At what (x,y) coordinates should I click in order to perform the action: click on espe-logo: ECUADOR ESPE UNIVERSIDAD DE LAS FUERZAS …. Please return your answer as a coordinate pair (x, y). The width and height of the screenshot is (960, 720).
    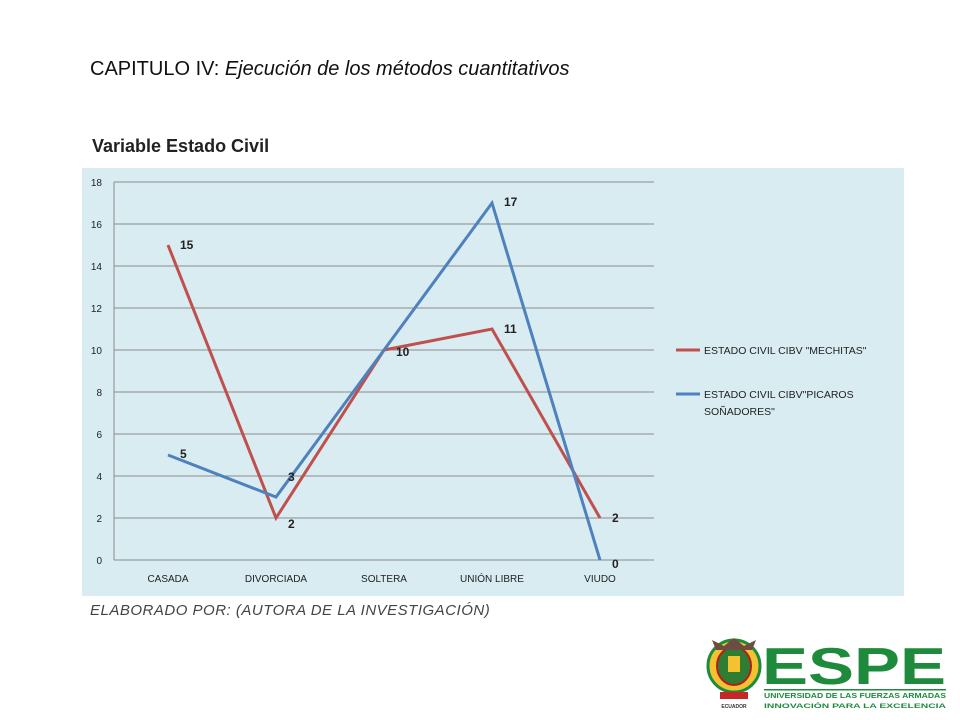
    Looking at the image, I should click on (825, 674).